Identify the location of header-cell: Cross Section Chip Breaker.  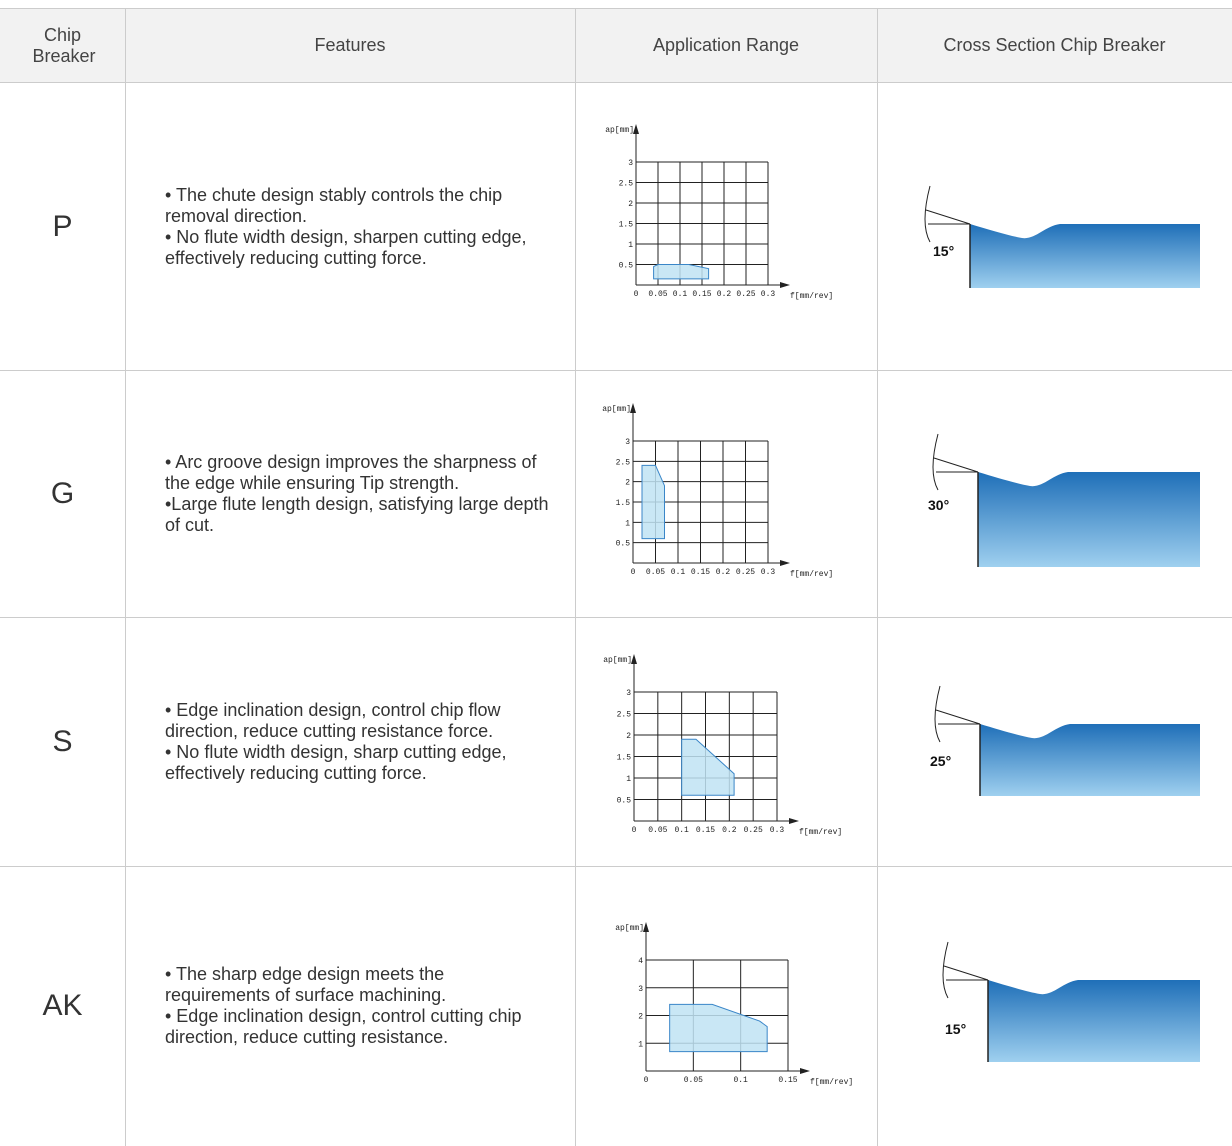
(1054, 45).